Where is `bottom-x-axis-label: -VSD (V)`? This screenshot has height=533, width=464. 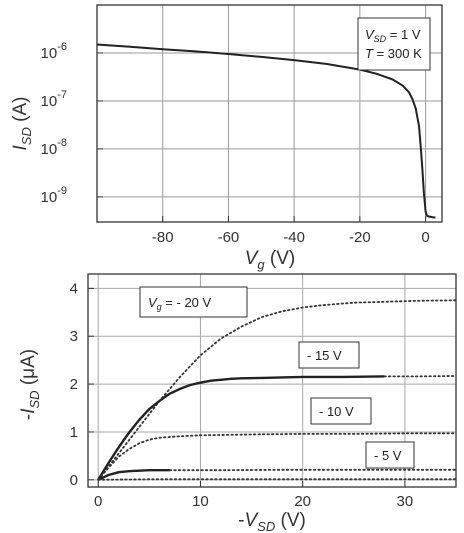 bottom-x-axis-label: -VSD (V) is located at coordinates (272, 521).